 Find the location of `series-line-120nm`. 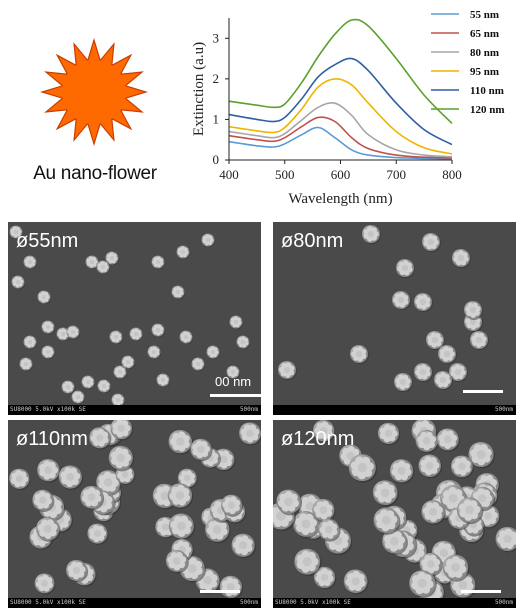

series-line-120nm is located at coordinates (340, 71).